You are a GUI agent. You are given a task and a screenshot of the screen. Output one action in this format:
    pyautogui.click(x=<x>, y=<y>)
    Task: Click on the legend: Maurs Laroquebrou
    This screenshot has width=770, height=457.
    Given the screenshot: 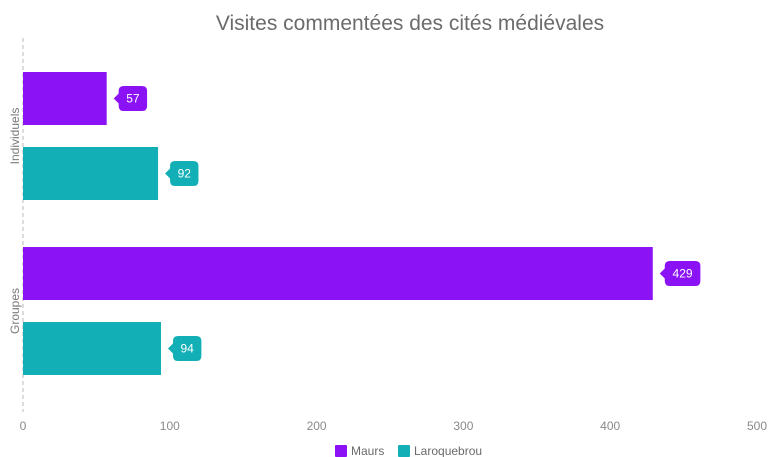 What is the action you would take?
    pyautogui.click(x=408, y=450)
    